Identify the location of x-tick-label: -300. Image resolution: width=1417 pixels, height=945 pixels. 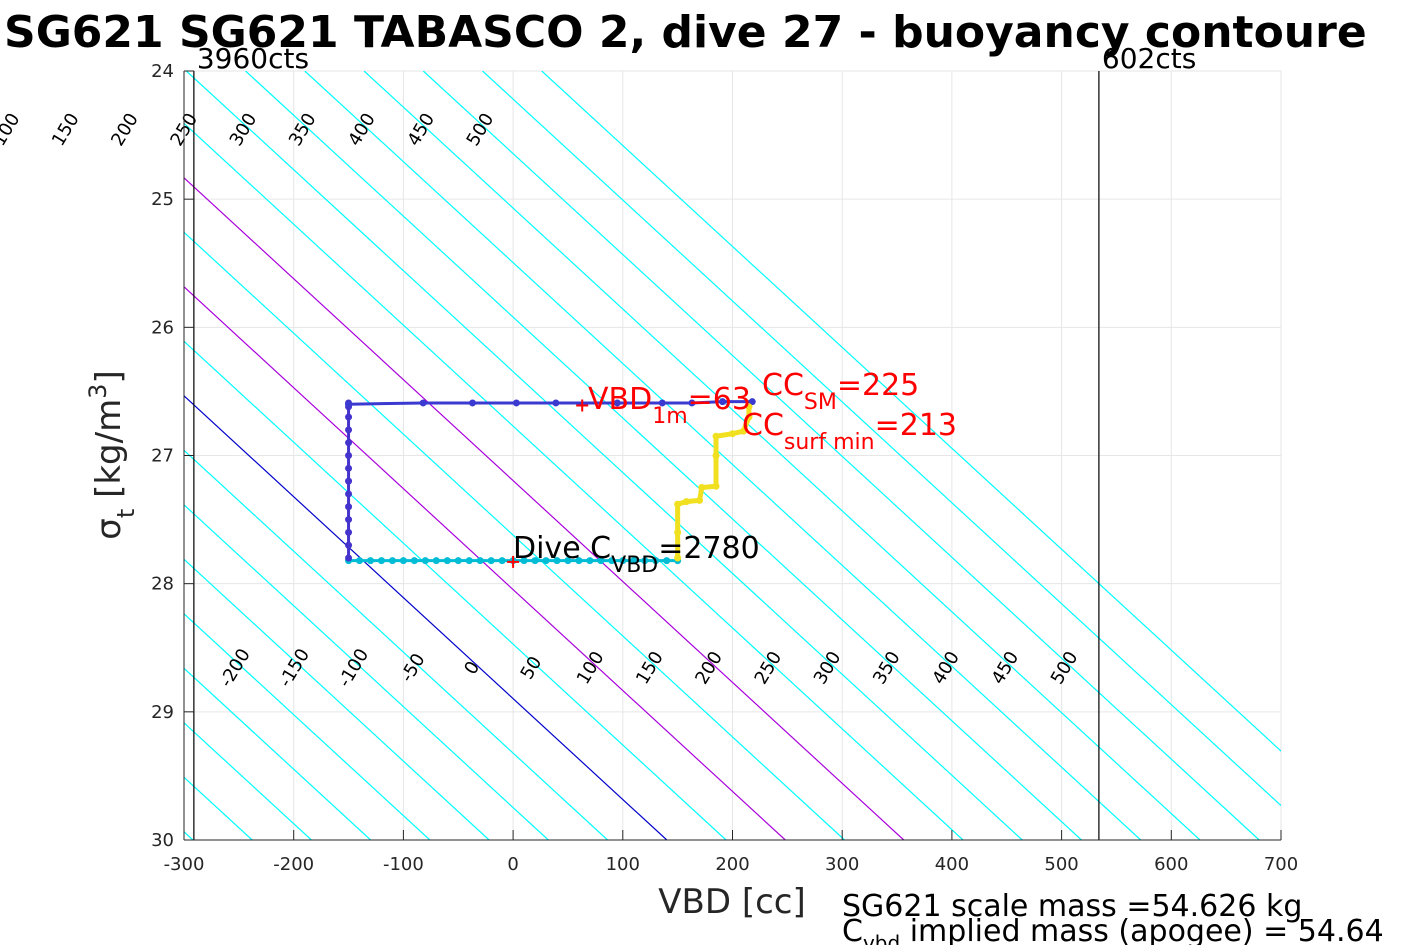
(184, 864).